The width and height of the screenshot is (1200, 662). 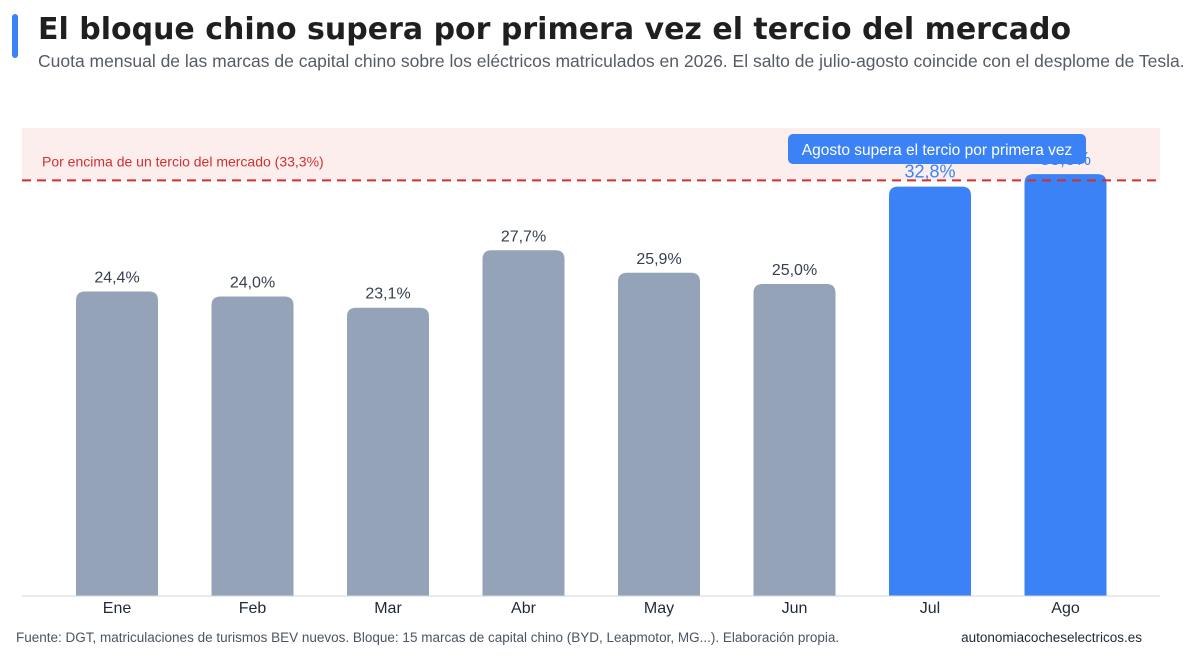 I want to click on bar-abr, so click(x=523, y=423).